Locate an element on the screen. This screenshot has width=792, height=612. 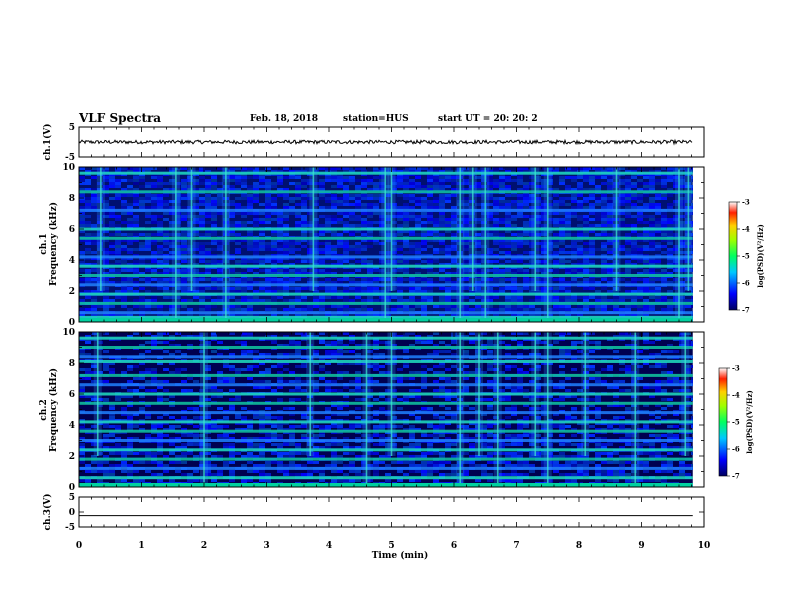
sferic-glow is located at coordinates (313, 229).